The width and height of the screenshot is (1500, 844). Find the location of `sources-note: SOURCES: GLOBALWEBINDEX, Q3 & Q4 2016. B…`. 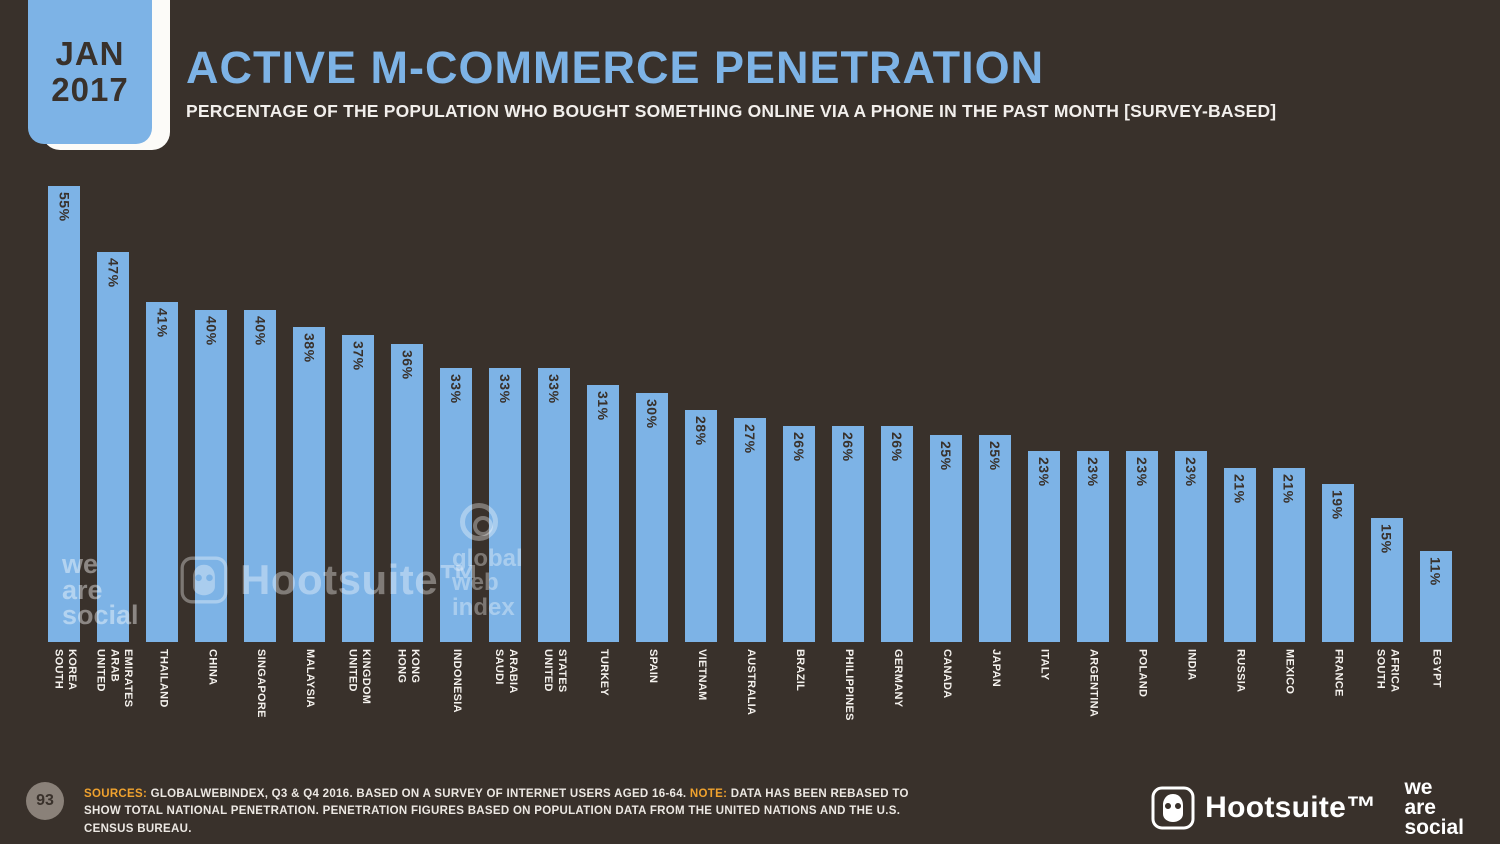

sources-note: SOURCES: GLOBALWEBINDEX, Q3 & Q4 2016. B… is located at coordinates (509, 812).